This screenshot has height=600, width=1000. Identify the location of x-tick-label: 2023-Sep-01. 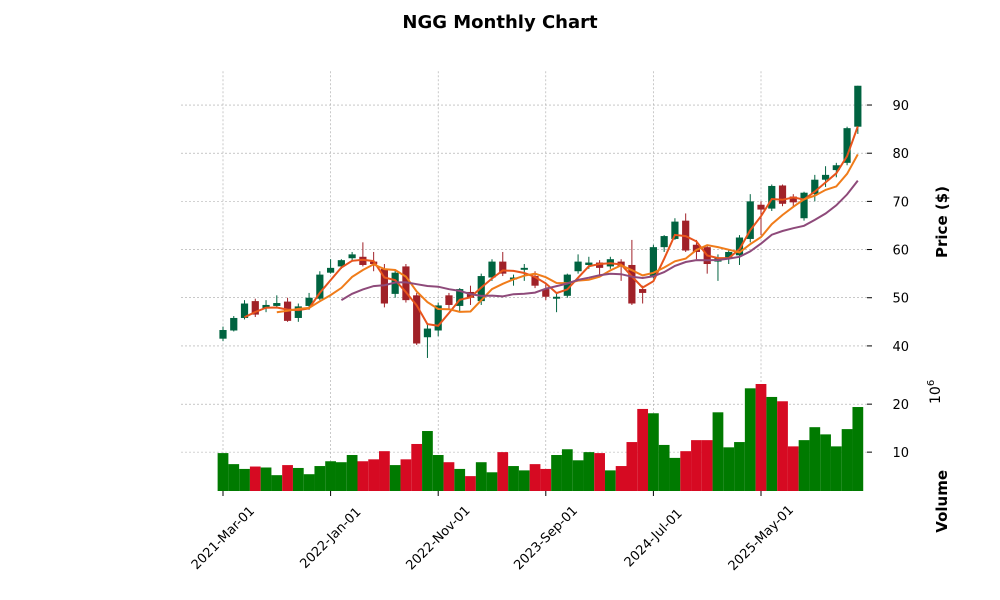
(546, 539).